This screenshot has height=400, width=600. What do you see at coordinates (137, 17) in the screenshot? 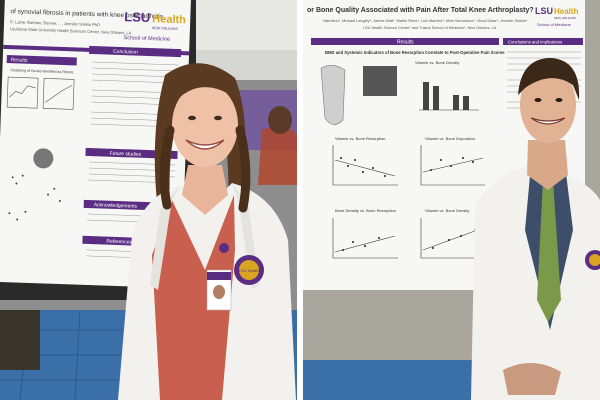
I see `left-logo-main: LSU` at bounding box center [137, 17].